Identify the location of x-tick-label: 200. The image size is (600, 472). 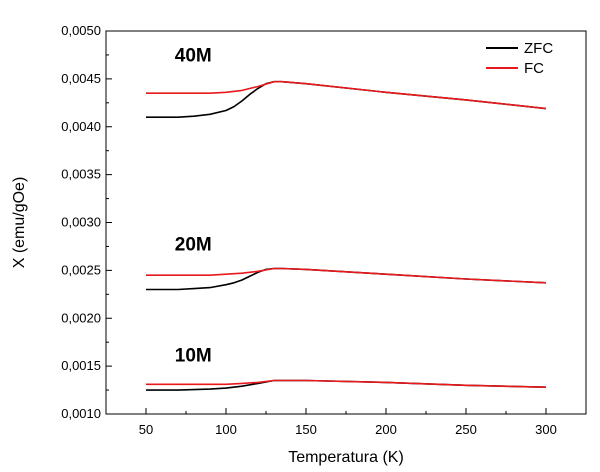
(386, 429).